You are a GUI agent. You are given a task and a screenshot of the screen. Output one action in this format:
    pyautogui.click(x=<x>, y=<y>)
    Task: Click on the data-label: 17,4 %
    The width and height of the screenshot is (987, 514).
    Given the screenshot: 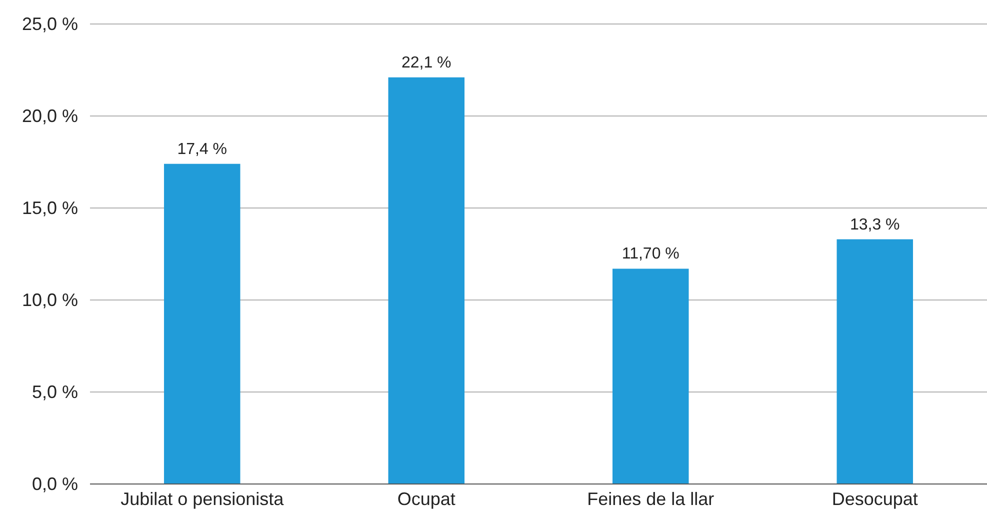 What is the action you would take?
    pyautogui.click(x=202, y=149)
    